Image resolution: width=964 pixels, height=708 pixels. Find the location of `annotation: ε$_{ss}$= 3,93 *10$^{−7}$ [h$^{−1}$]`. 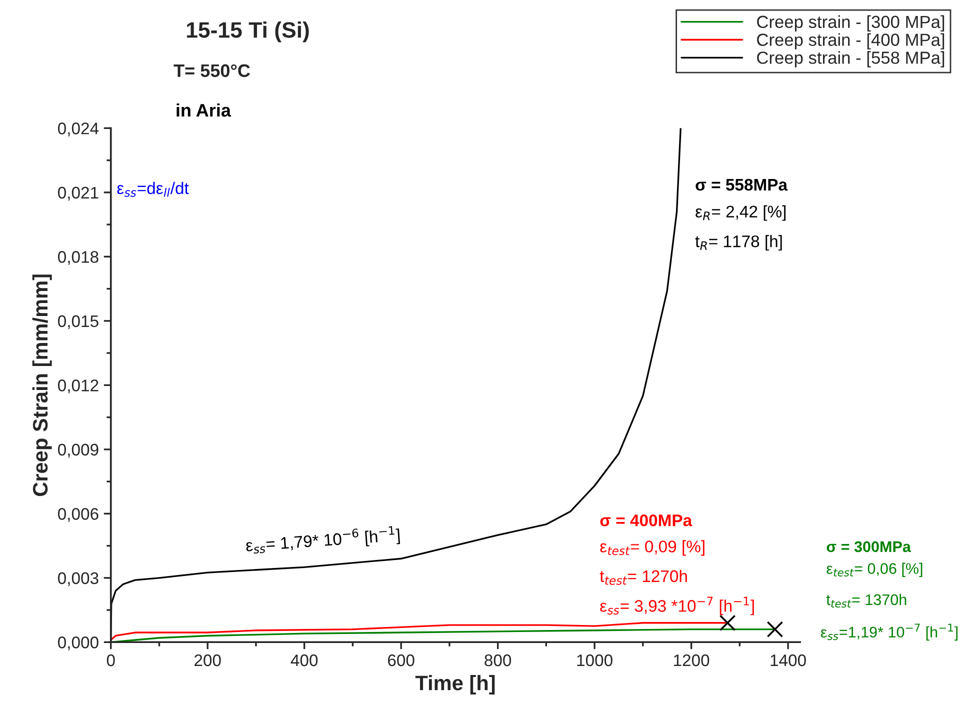

annotation: ε$_{ss}$= 3,93 *10$^{−7}$ [h$^{−1}$] is located at coordinates (677, 606).